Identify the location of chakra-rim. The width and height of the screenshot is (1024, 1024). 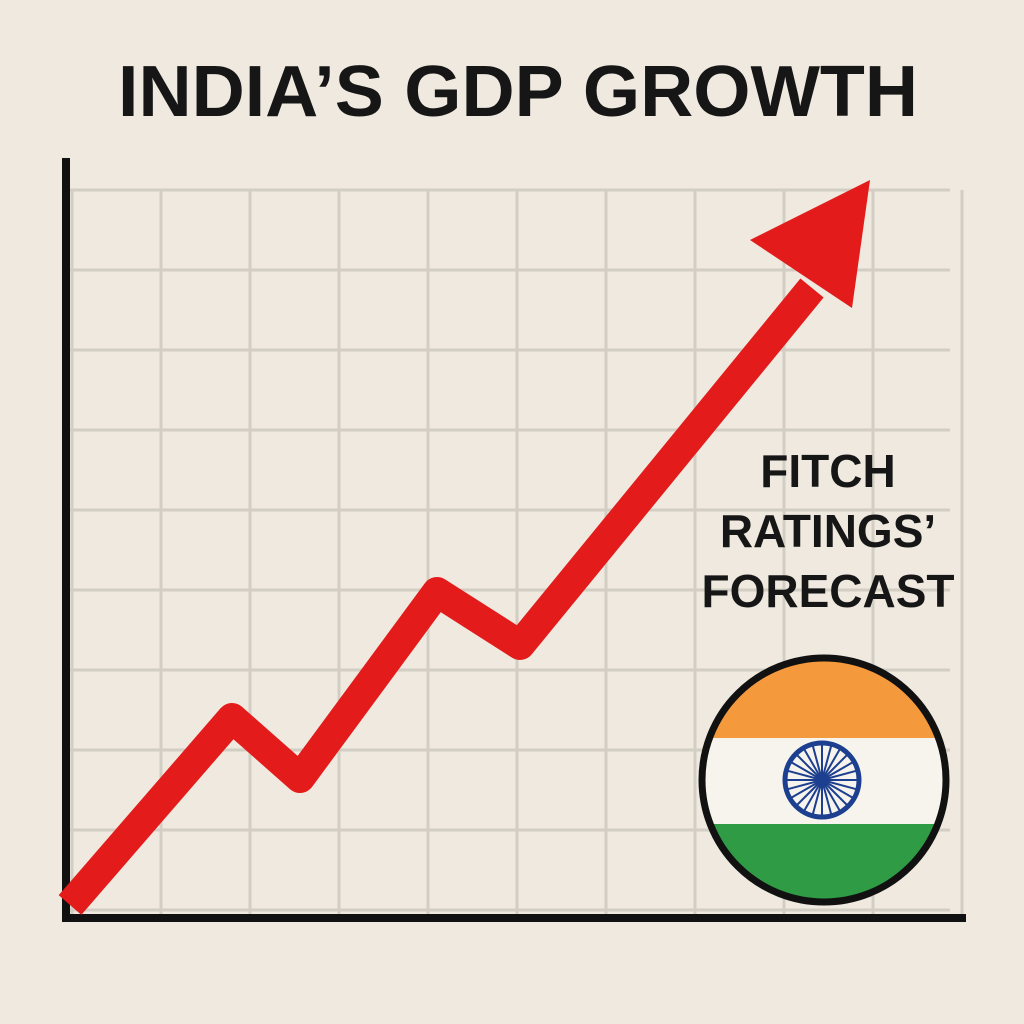
(822, 780).